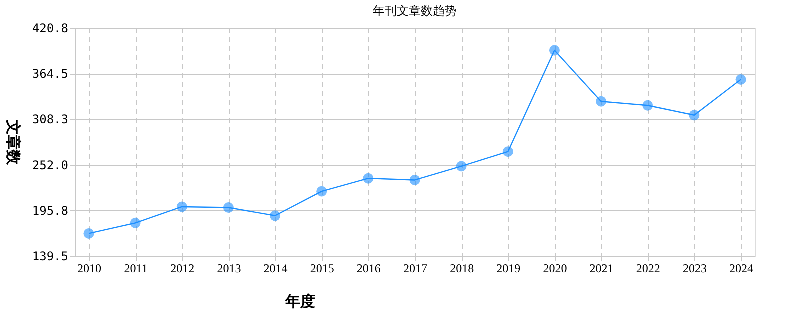  I want to click on x-tick-label: 2011, so click(136, 269).